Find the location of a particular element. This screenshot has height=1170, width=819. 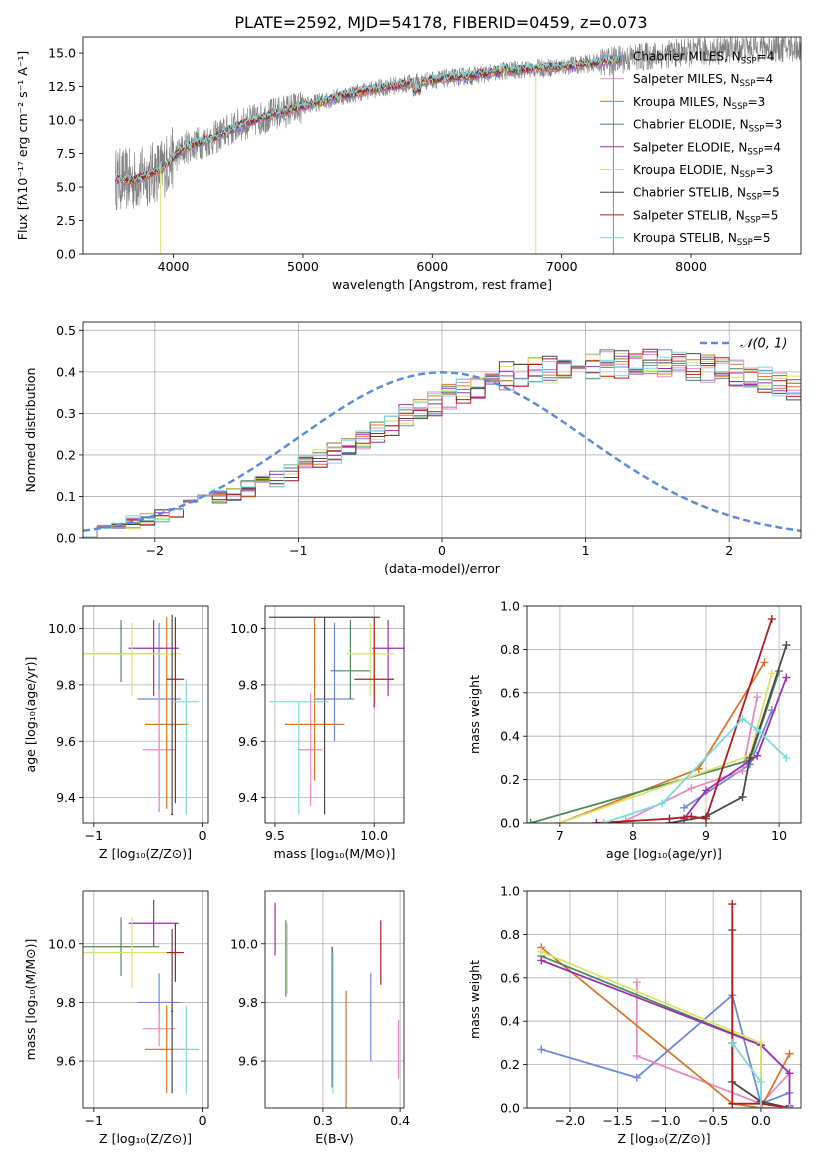

x-axis-label: (data-model)/error is located at coordinates (442, 568).